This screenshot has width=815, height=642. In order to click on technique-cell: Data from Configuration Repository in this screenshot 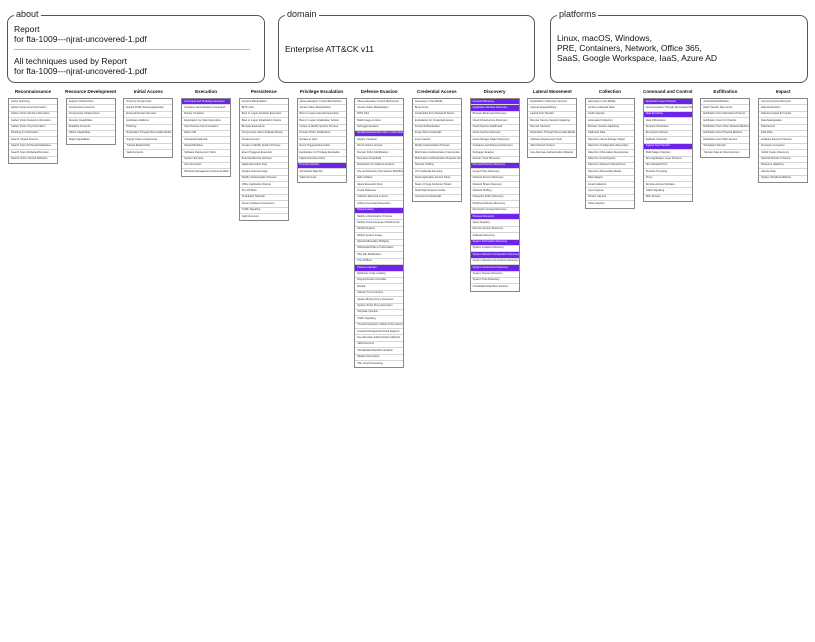, I will do `click(610, 147)`.